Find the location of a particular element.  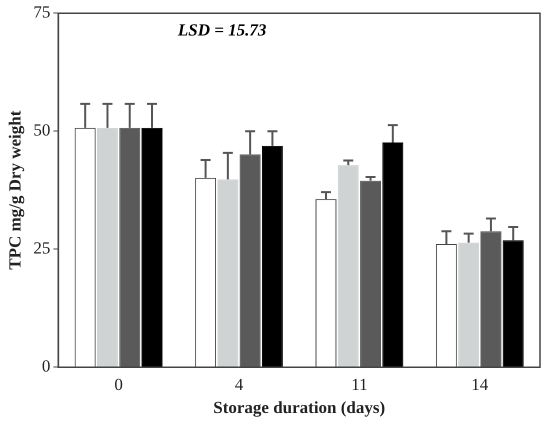

y-tick-label: 25 is located at coordinates (41, 248).